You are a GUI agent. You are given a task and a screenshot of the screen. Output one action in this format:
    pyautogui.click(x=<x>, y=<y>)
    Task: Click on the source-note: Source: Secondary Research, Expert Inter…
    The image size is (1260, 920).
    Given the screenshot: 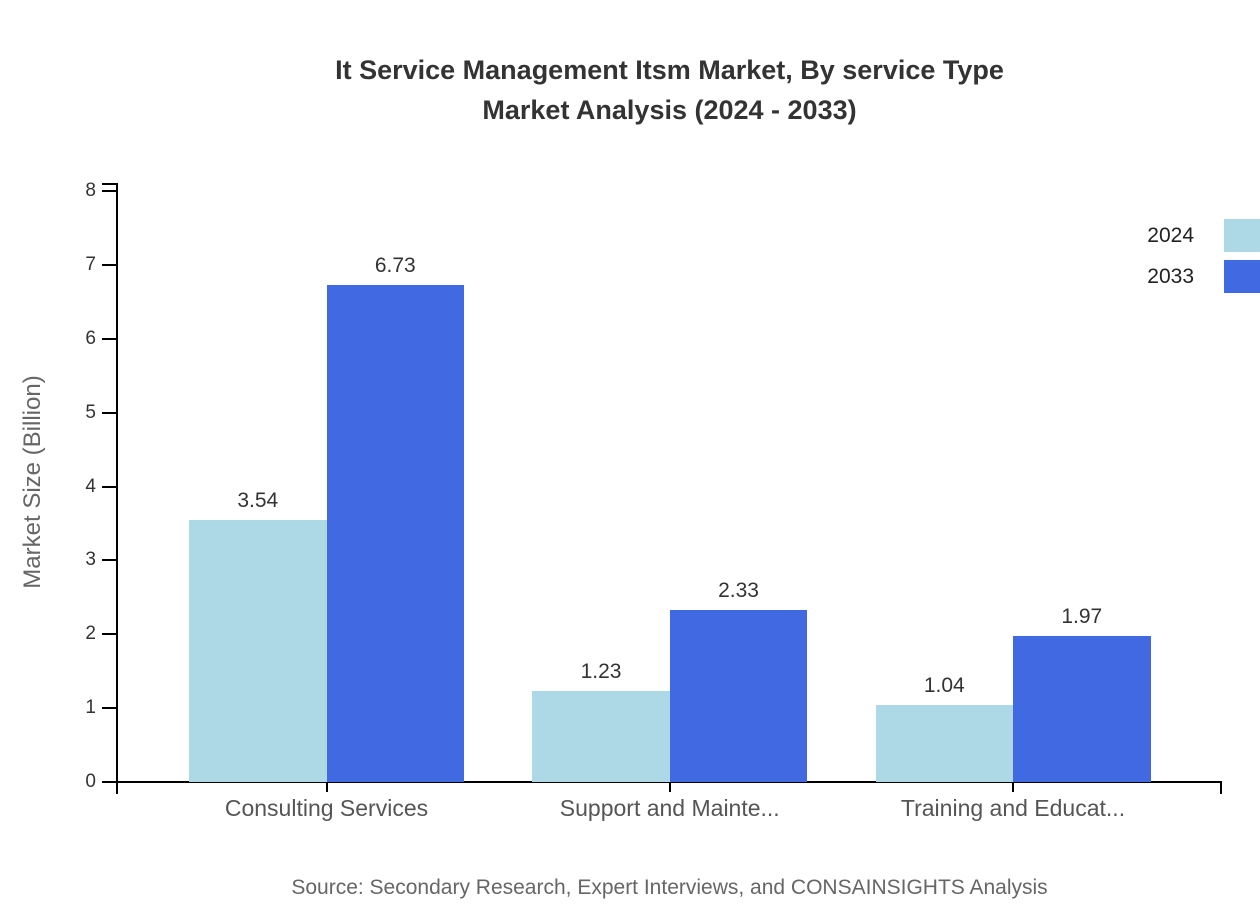 What is the action you would take?
    pyautogui.click(x=669, y=887)
    